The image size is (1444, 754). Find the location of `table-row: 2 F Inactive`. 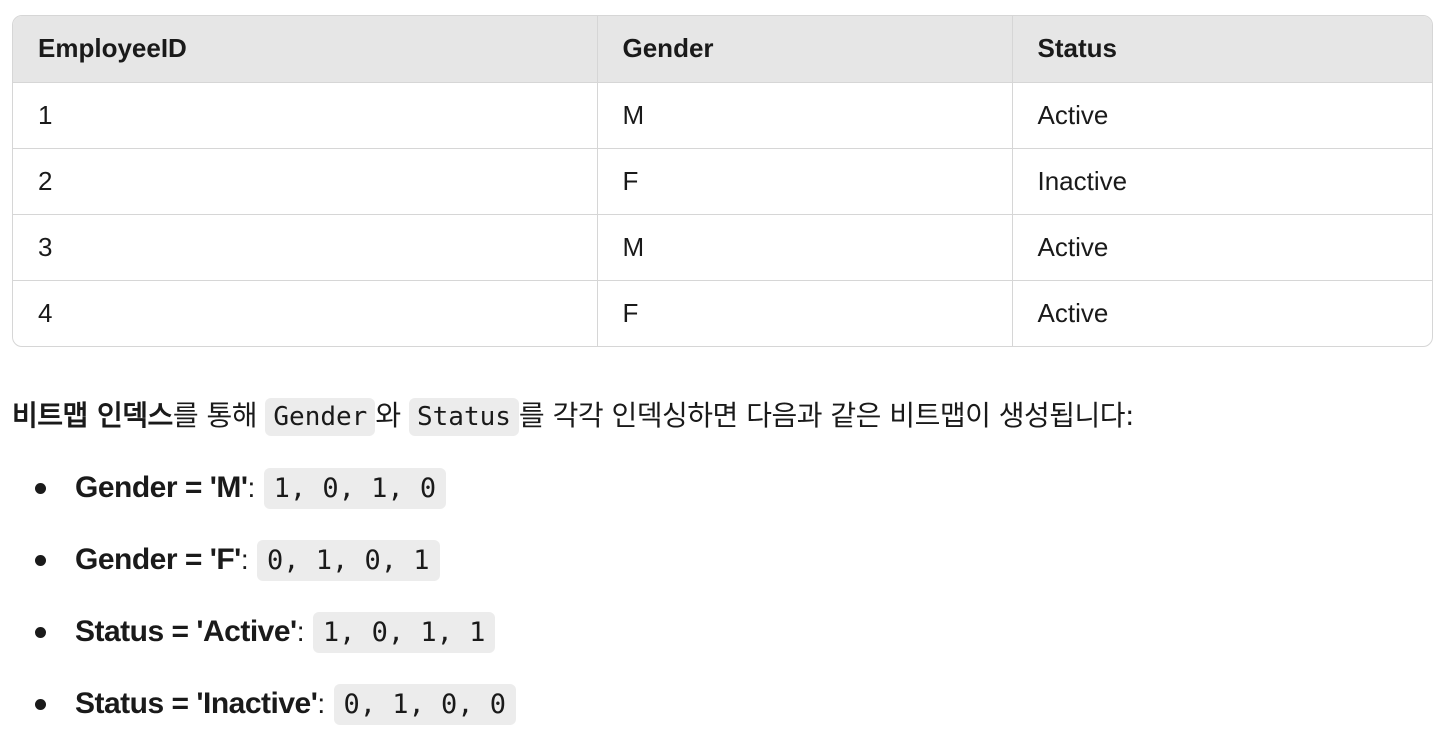

table-row: 2 F Inactive is located at coordinates (722, 181).